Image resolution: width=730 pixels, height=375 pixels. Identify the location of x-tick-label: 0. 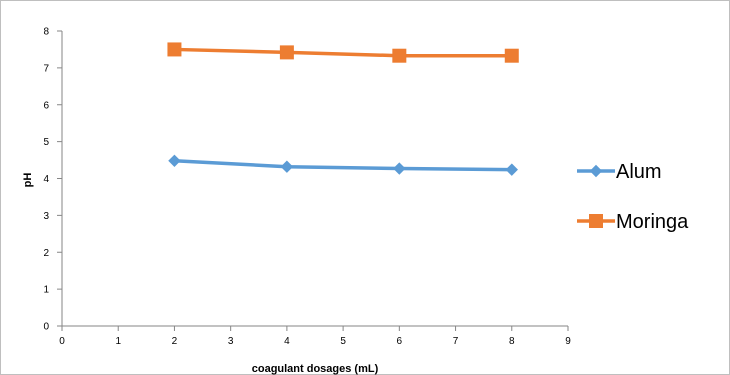
(62, 341).